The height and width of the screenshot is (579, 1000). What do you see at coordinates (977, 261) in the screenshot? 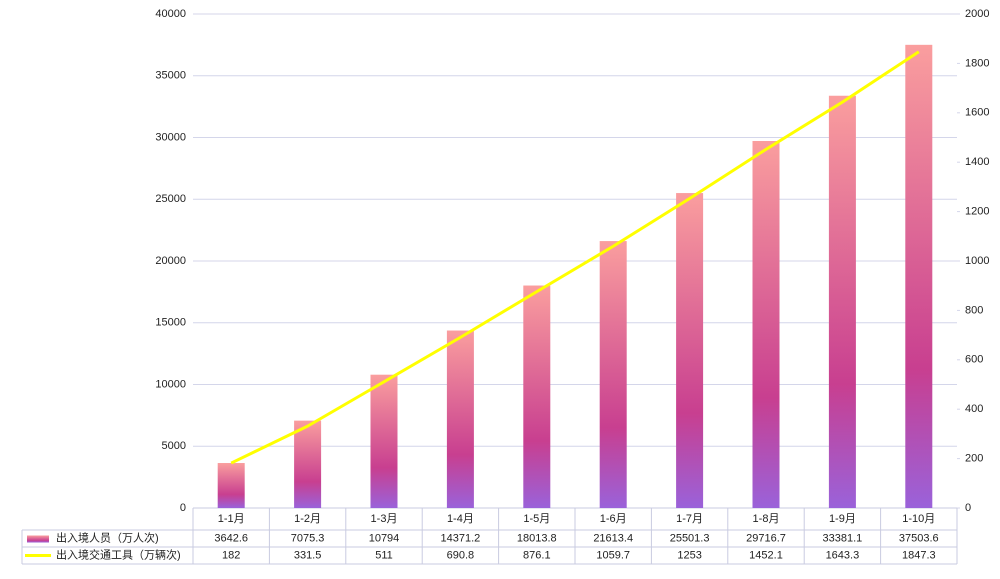
I see `y2-tick-label: 1000` at bounding box center [977, 261].